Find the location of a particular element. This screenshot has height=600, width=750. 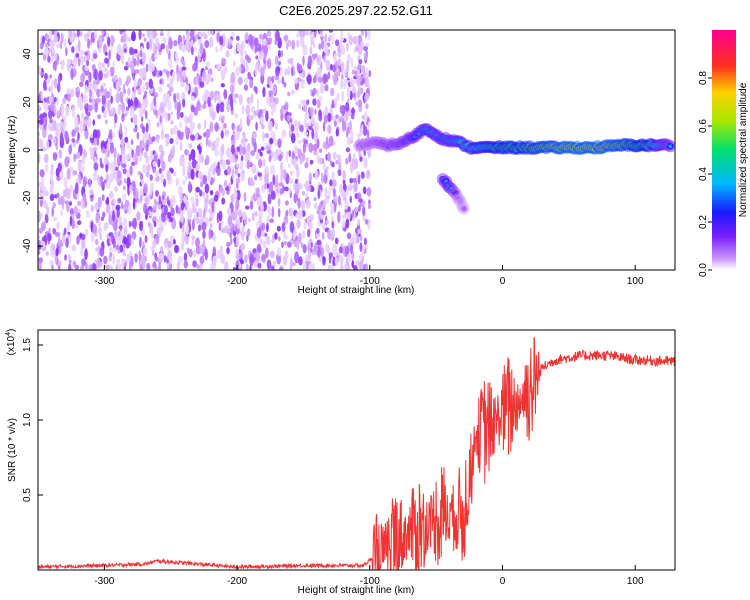

spectrogram-x-axis-label: Height of straight line (km) is located at coordinates (356, 290).